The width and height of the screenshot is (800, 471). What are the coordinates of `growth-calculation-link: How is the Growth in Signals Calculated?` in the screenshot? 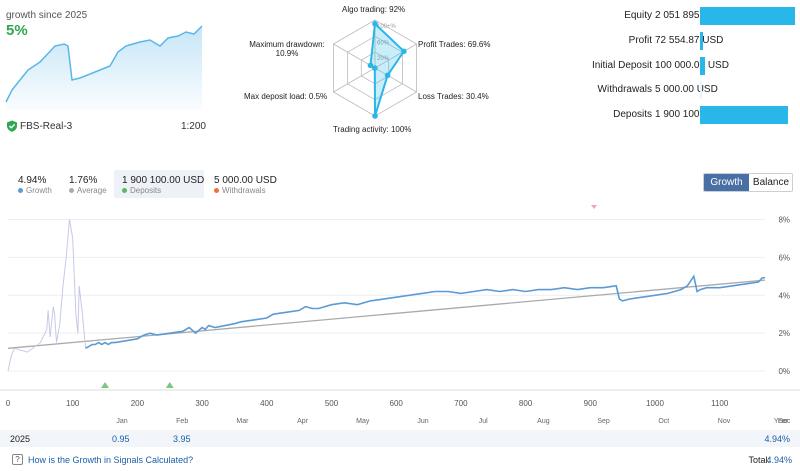 It's located at (111, 460).